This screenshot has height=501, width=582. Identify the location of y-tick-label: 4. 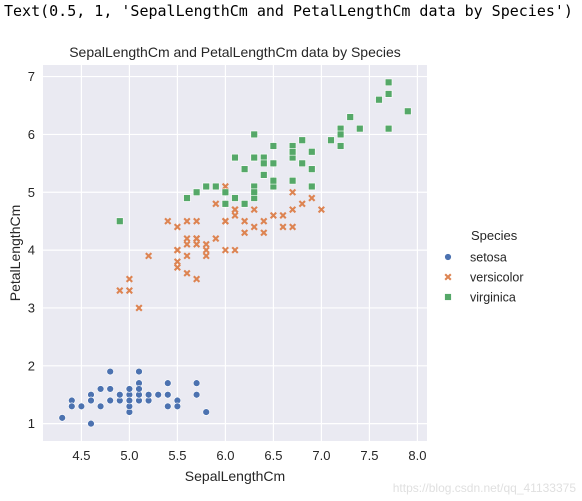
(31, 250).